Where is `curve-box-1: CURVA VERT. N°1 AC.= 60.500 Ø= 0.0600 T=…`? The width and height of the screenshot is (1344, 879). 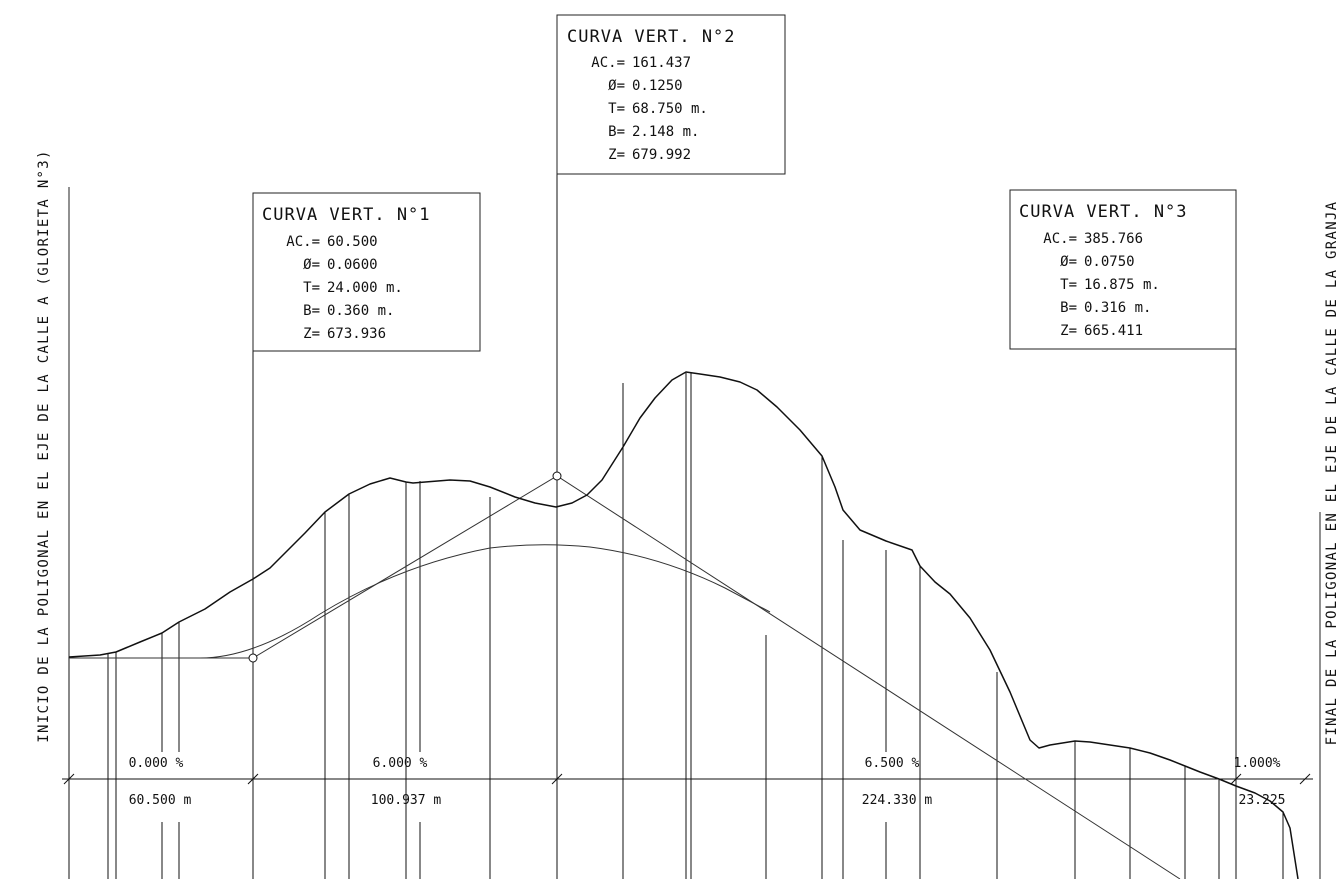 curve-box-1: CURVA VERT. N°1 AC.= 60.500 Ø= 0.0600 T=… is located at coordinates (366, 272).